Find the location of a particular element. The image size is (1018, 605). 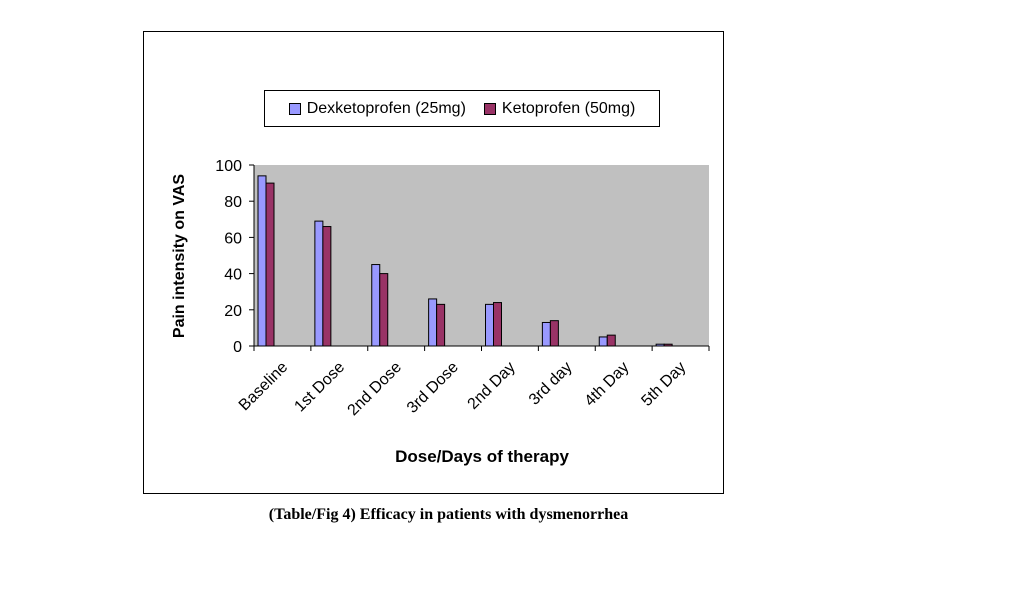

legend-item-ketoprofen: Ketoprofen (50mg) is located at coordinates (559, 108).